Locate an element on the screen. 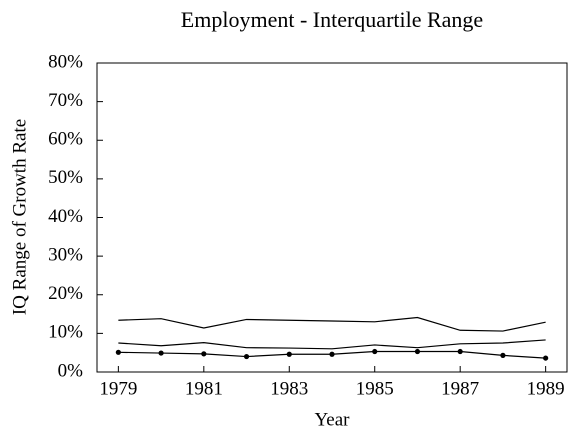  chart-title: Employment - Interquartile Range is located at coordinates (332, 19).